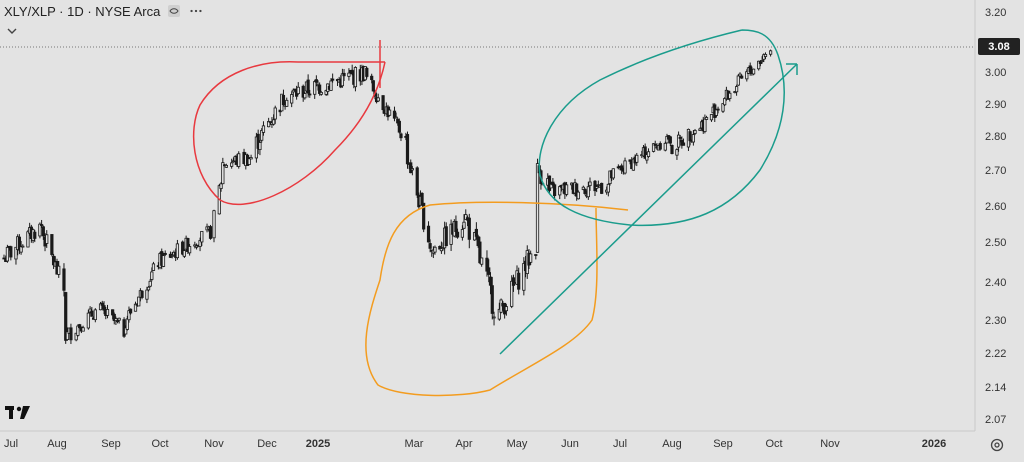  Describe the element at coordinates (174, 11) in the screenshot. I see `eye-icon` at that location.